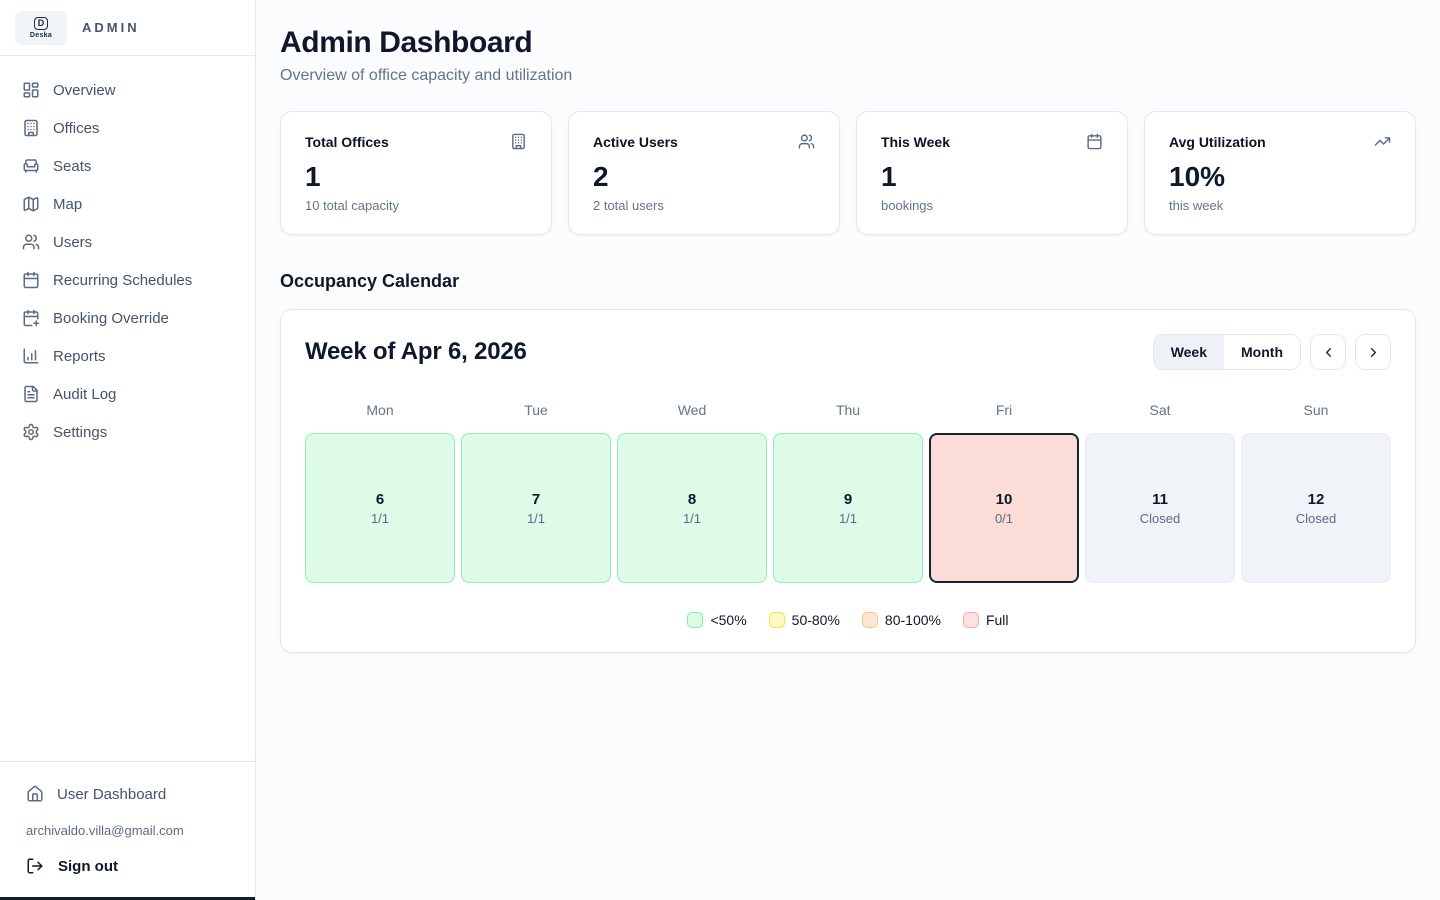 The image size is (1440, 900). I want to click on day-header: Wed, so click(692, 410).